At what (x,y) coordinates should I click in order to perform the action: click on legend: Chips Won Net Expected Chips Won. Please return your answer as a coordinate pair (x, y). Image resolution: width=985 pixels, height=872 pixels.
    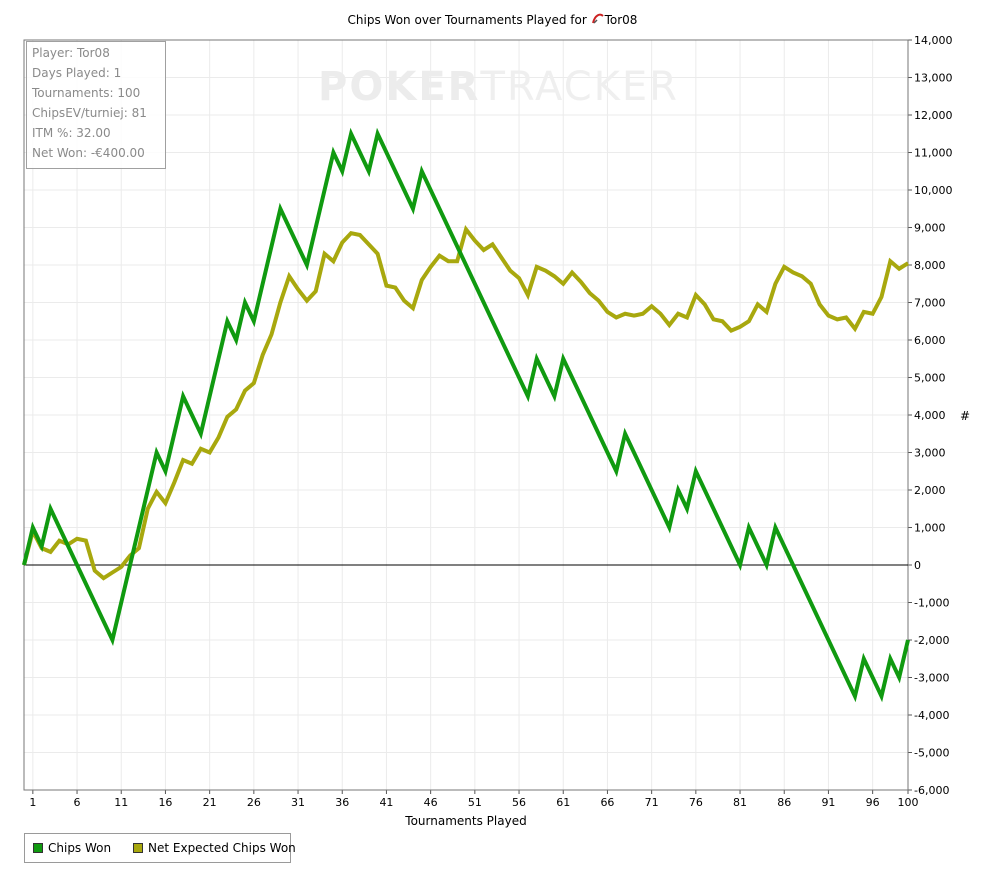
    Looking at the image, I should click on (160, 848).